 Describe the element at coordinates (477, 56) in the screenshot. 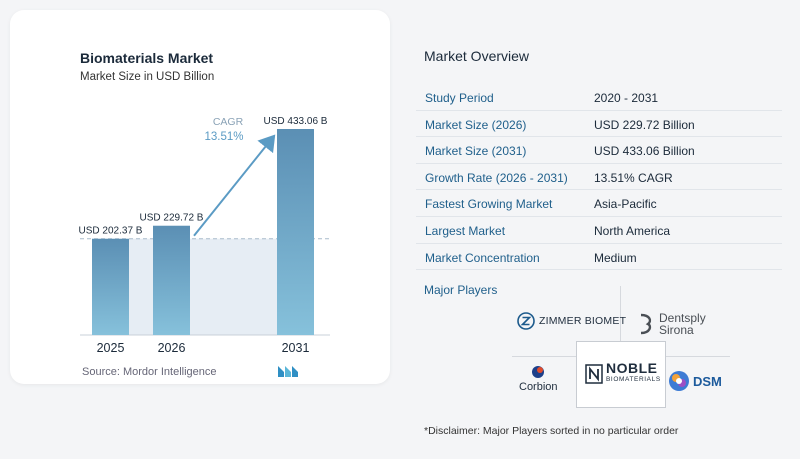

I see `overview-title: Market Overview` at that location.